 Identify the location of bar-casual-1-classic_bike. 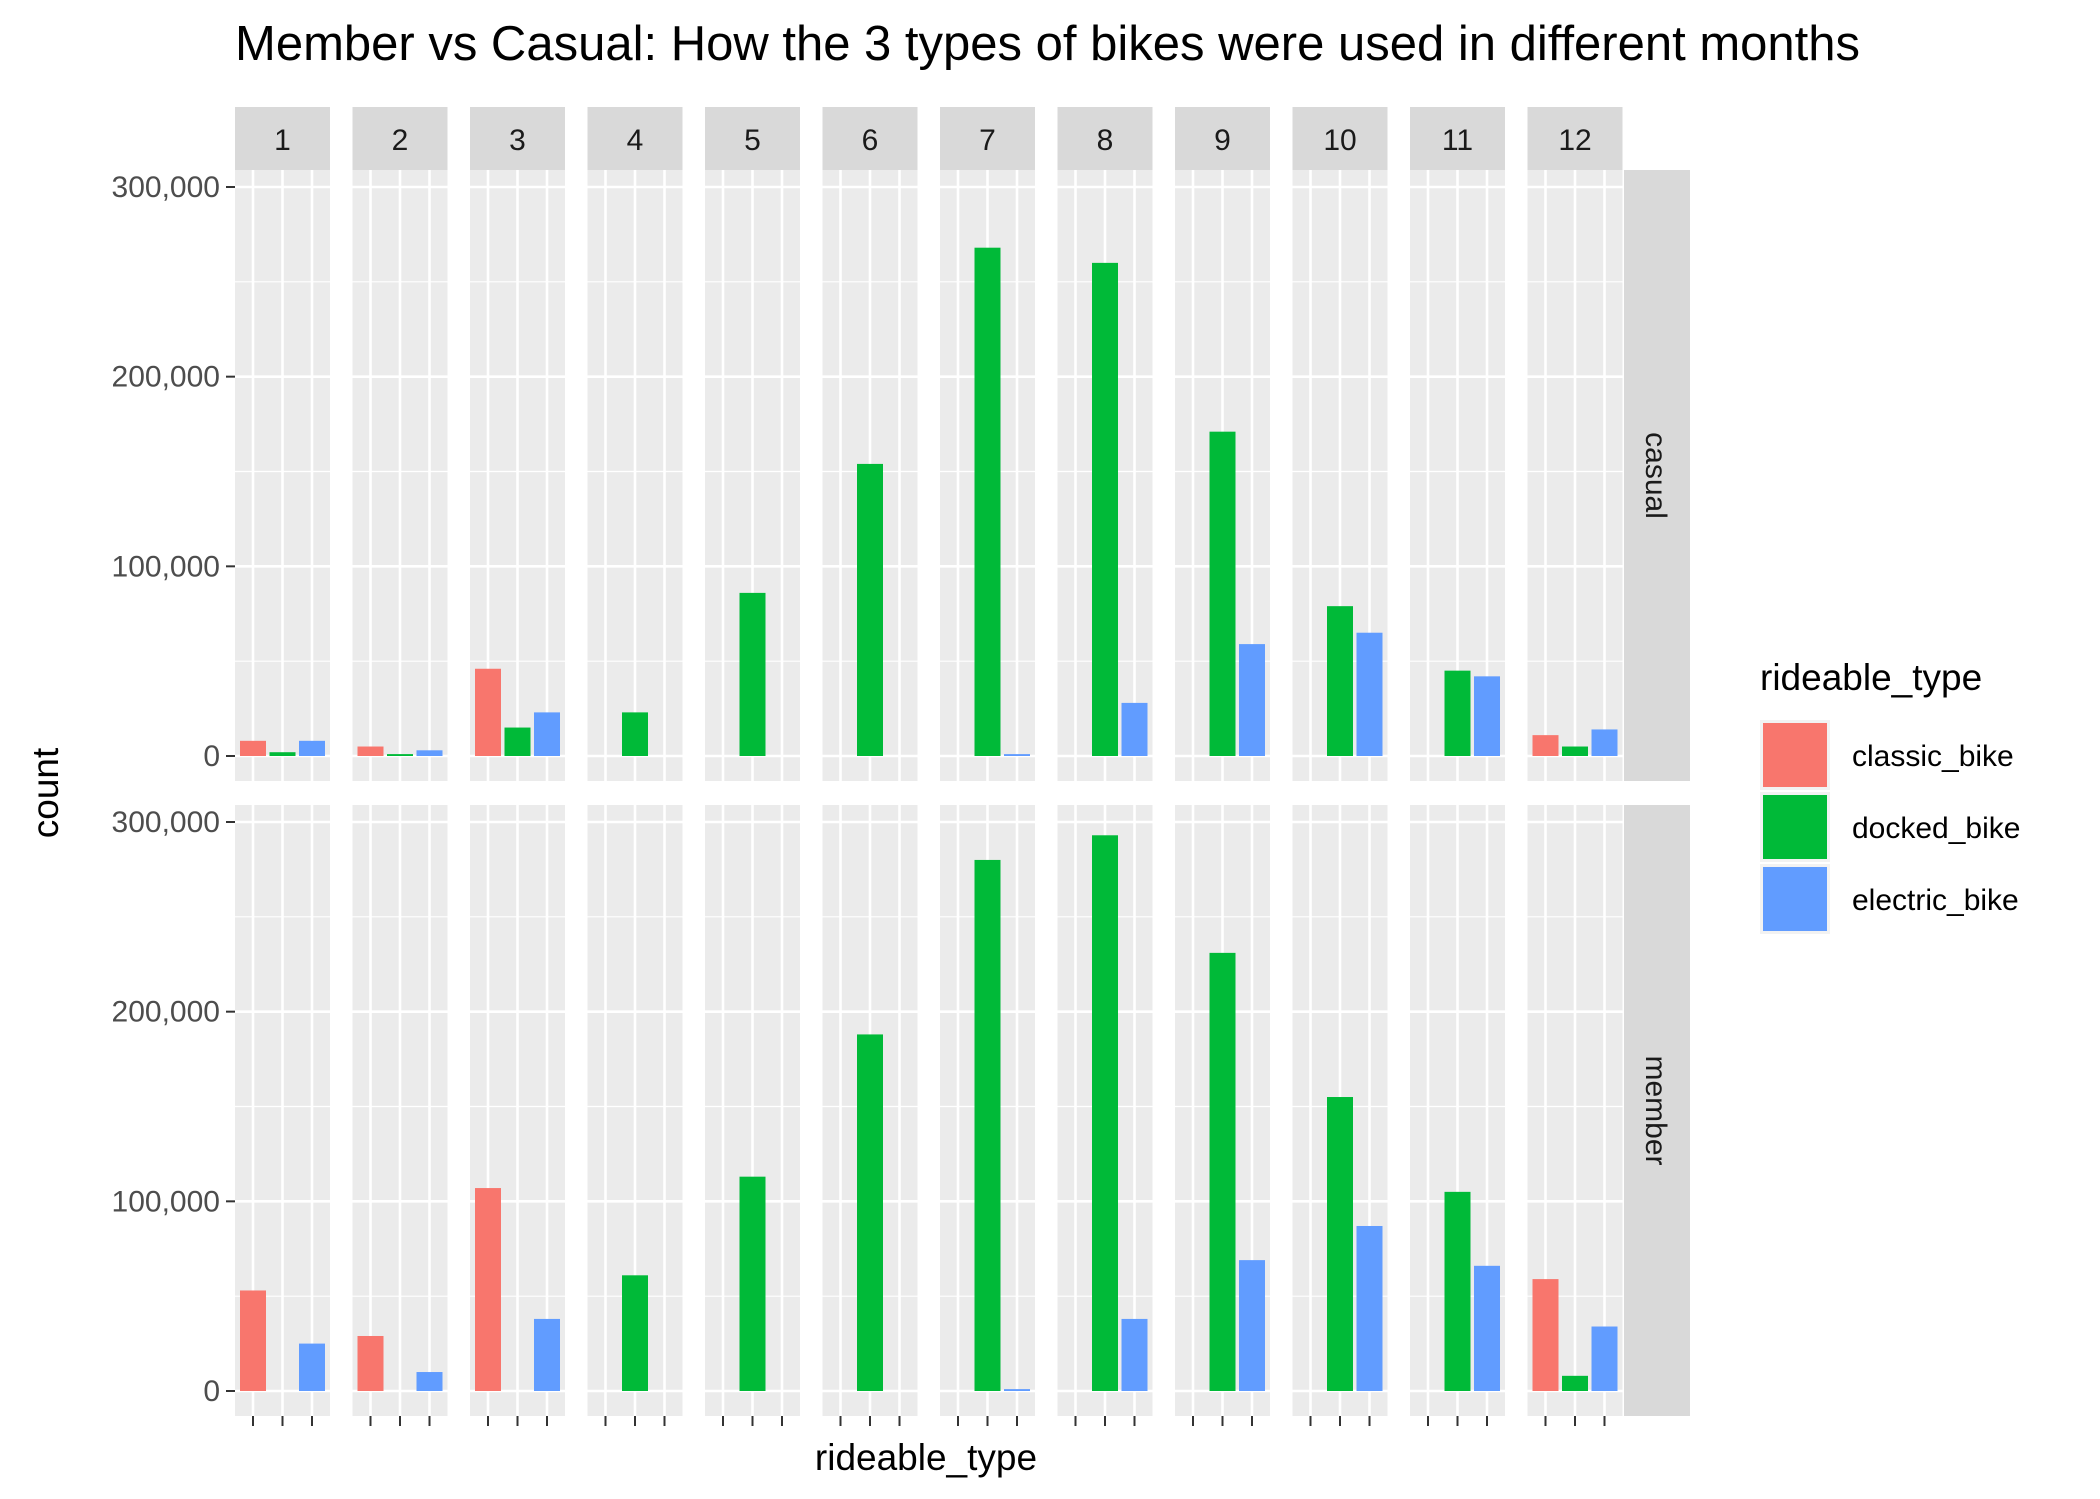
(253, 748).